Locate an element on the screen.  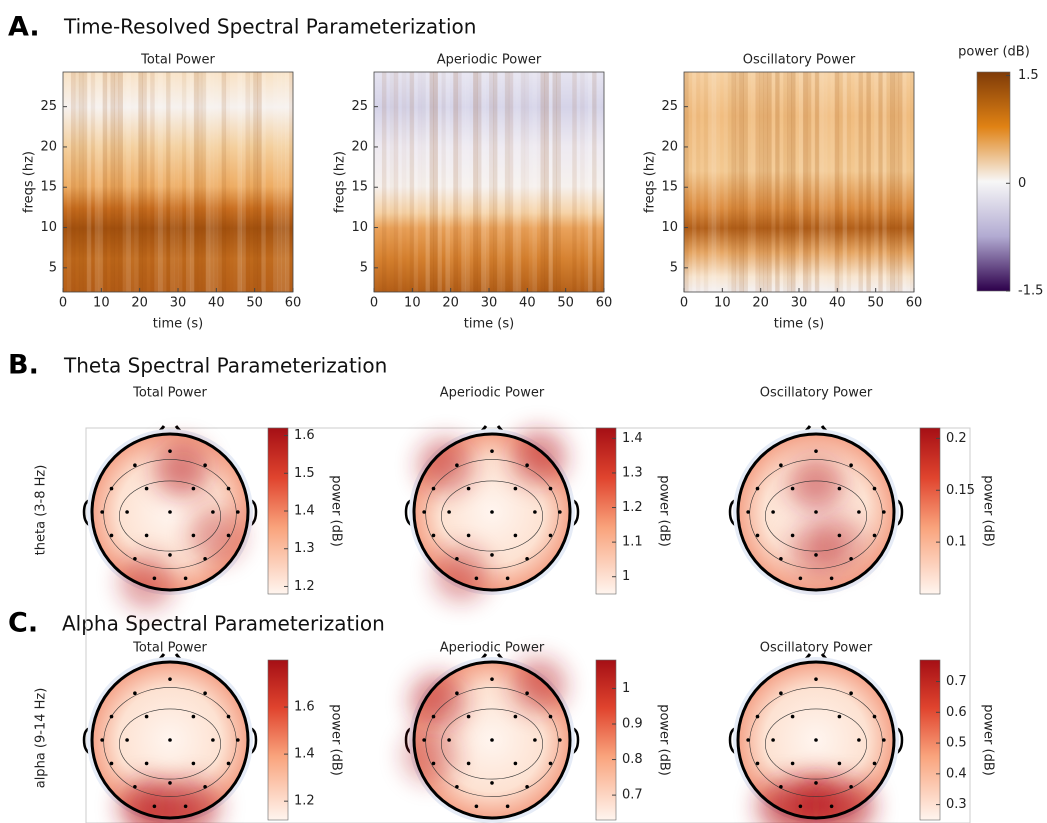
chart-title: Oscillatory Power is located at coordinates (816, 393).